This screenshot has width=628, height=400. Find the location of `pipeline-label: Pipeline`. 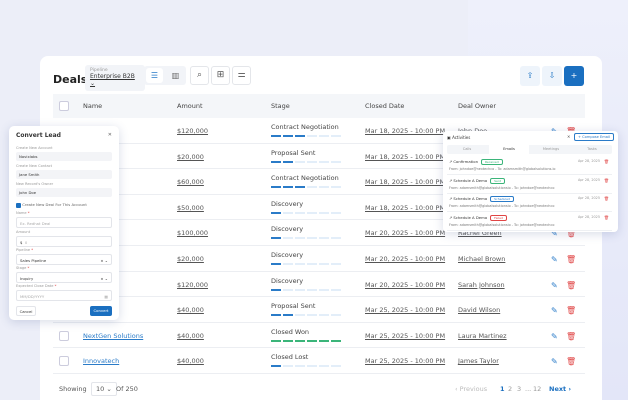

pipeline-label: Pipeline is located at coordinates (99, 70).